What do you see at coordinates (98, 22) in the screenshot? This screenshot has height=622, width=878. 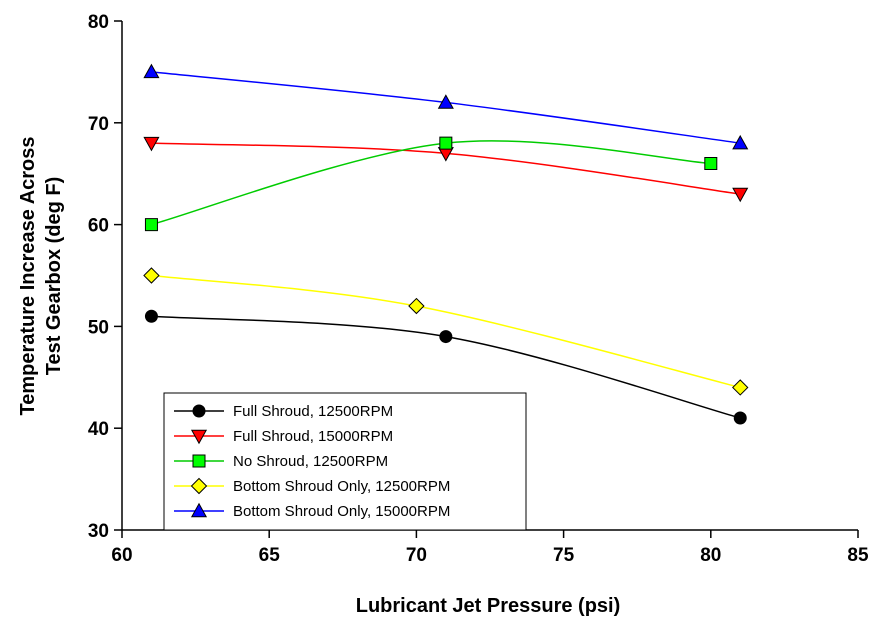 I see `y-tick-label-80: 80` at bounding box center [98, 22].